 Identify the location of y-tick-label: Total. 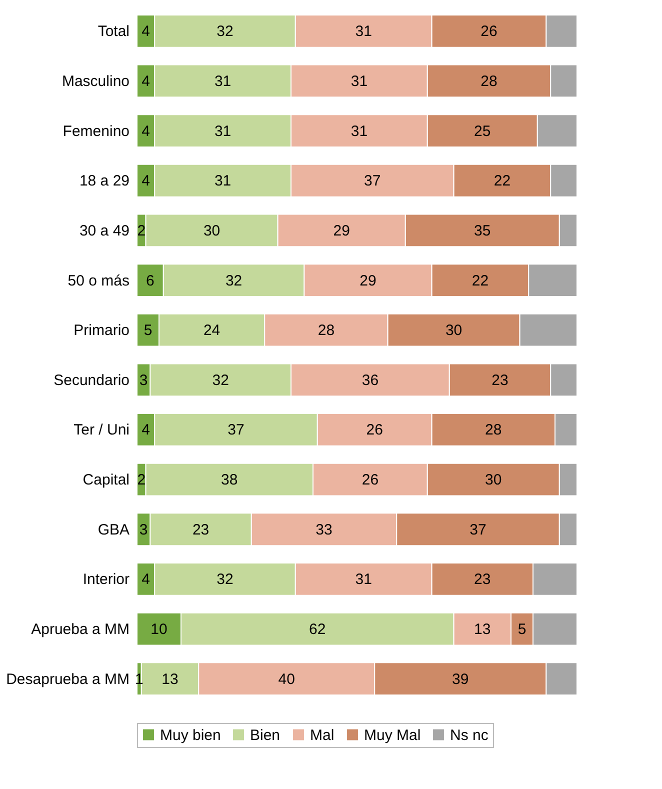
(114, 31).